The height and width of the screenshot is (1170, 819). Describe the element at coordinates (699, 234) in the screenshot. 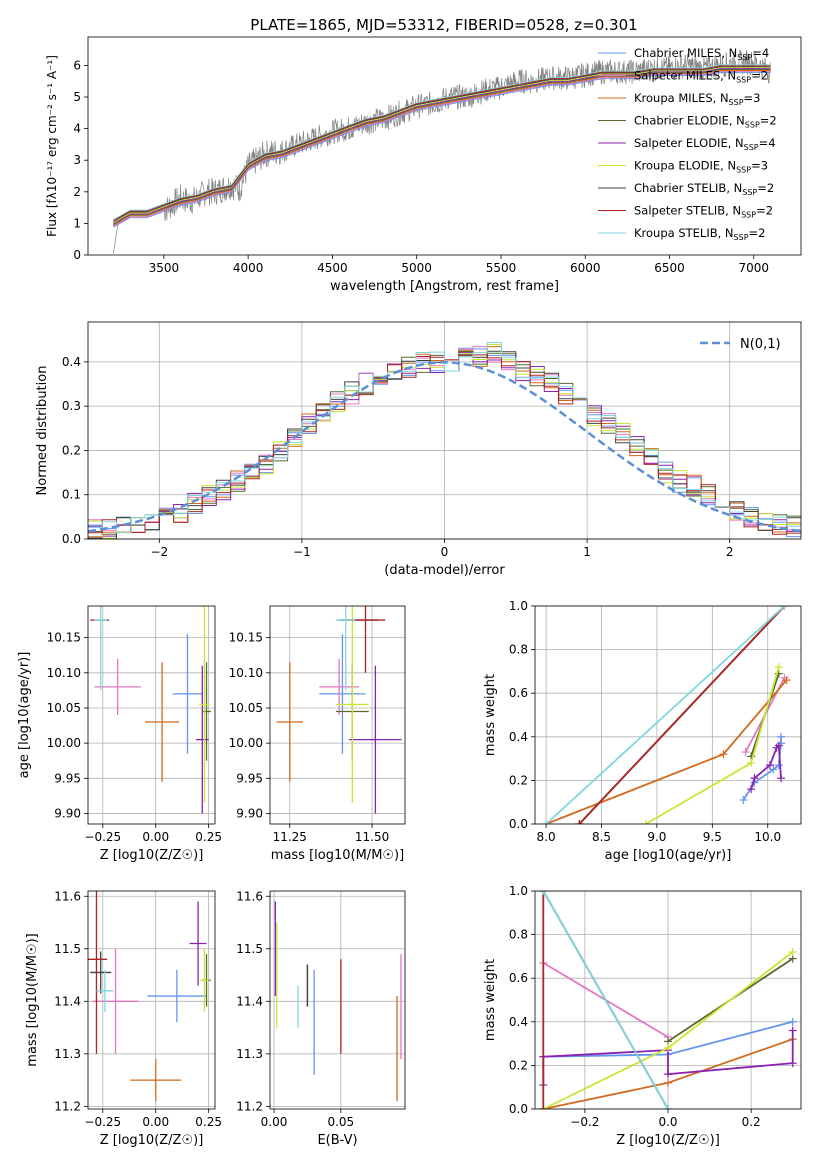

I see `legend-label: Kroupa STELIB, NSSP=2` at that location.